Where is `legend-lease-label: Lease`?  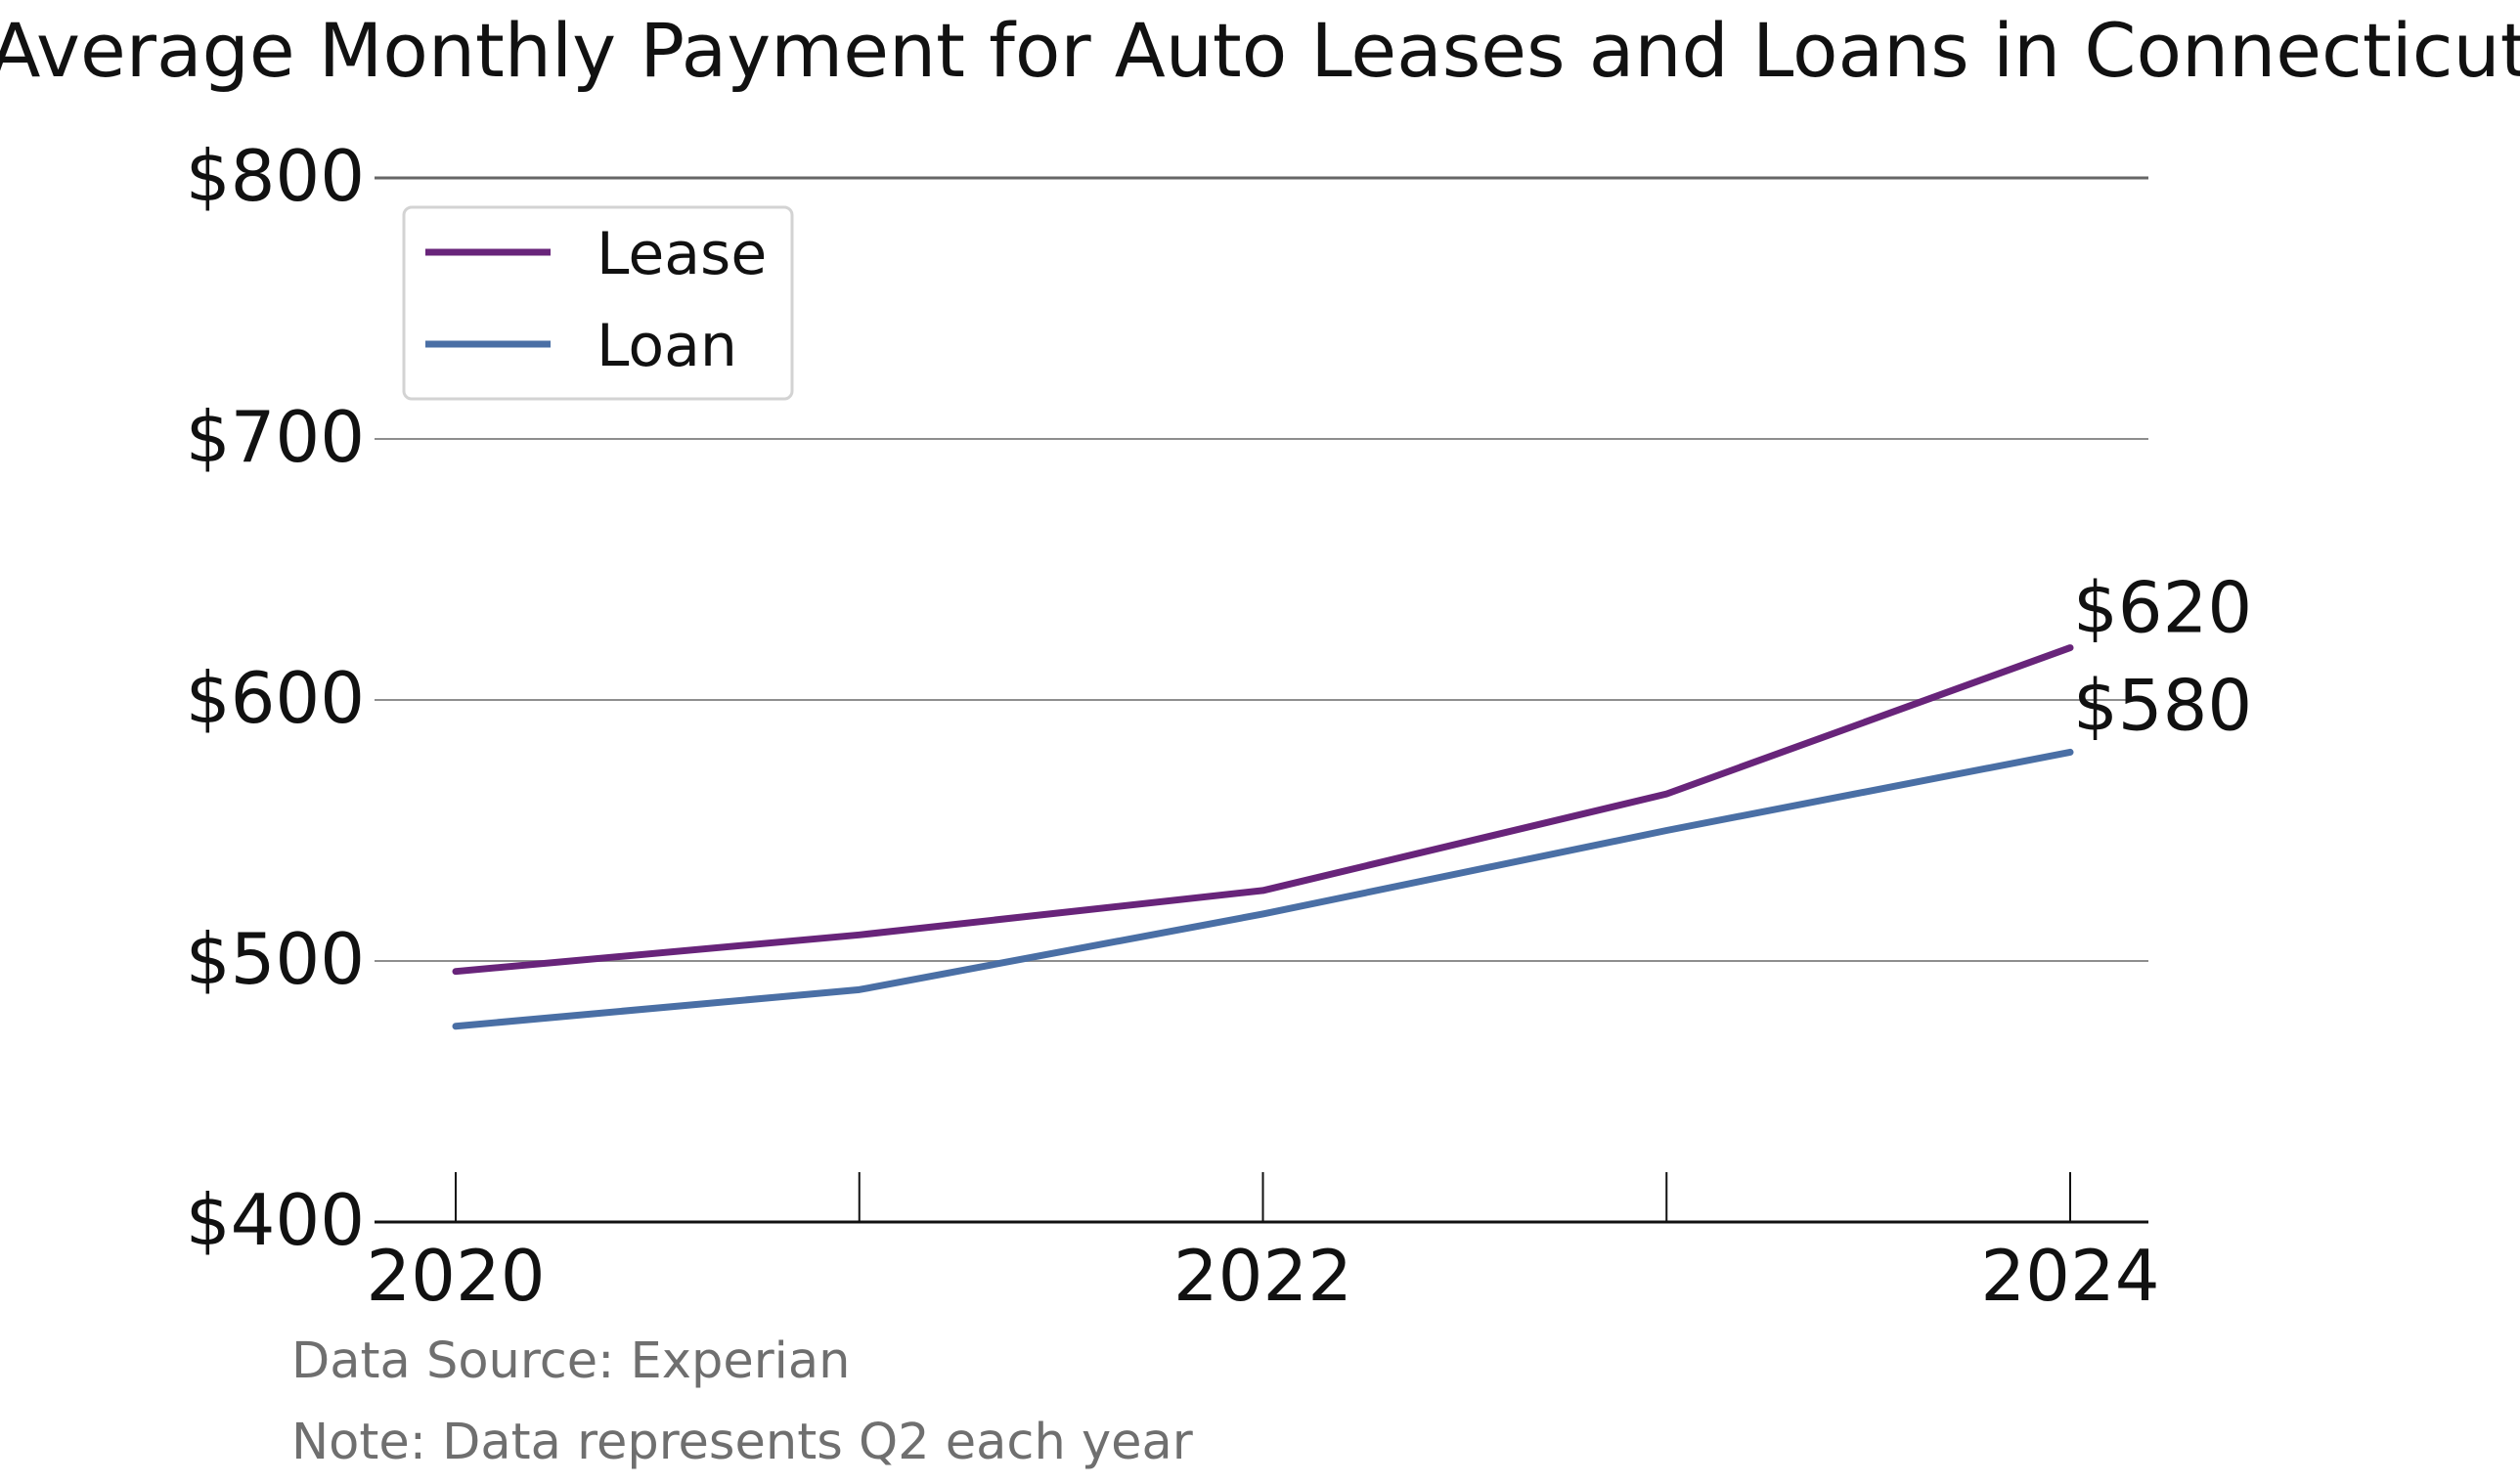 legend-lease-label: Lease is located at coordinates (682, 254).